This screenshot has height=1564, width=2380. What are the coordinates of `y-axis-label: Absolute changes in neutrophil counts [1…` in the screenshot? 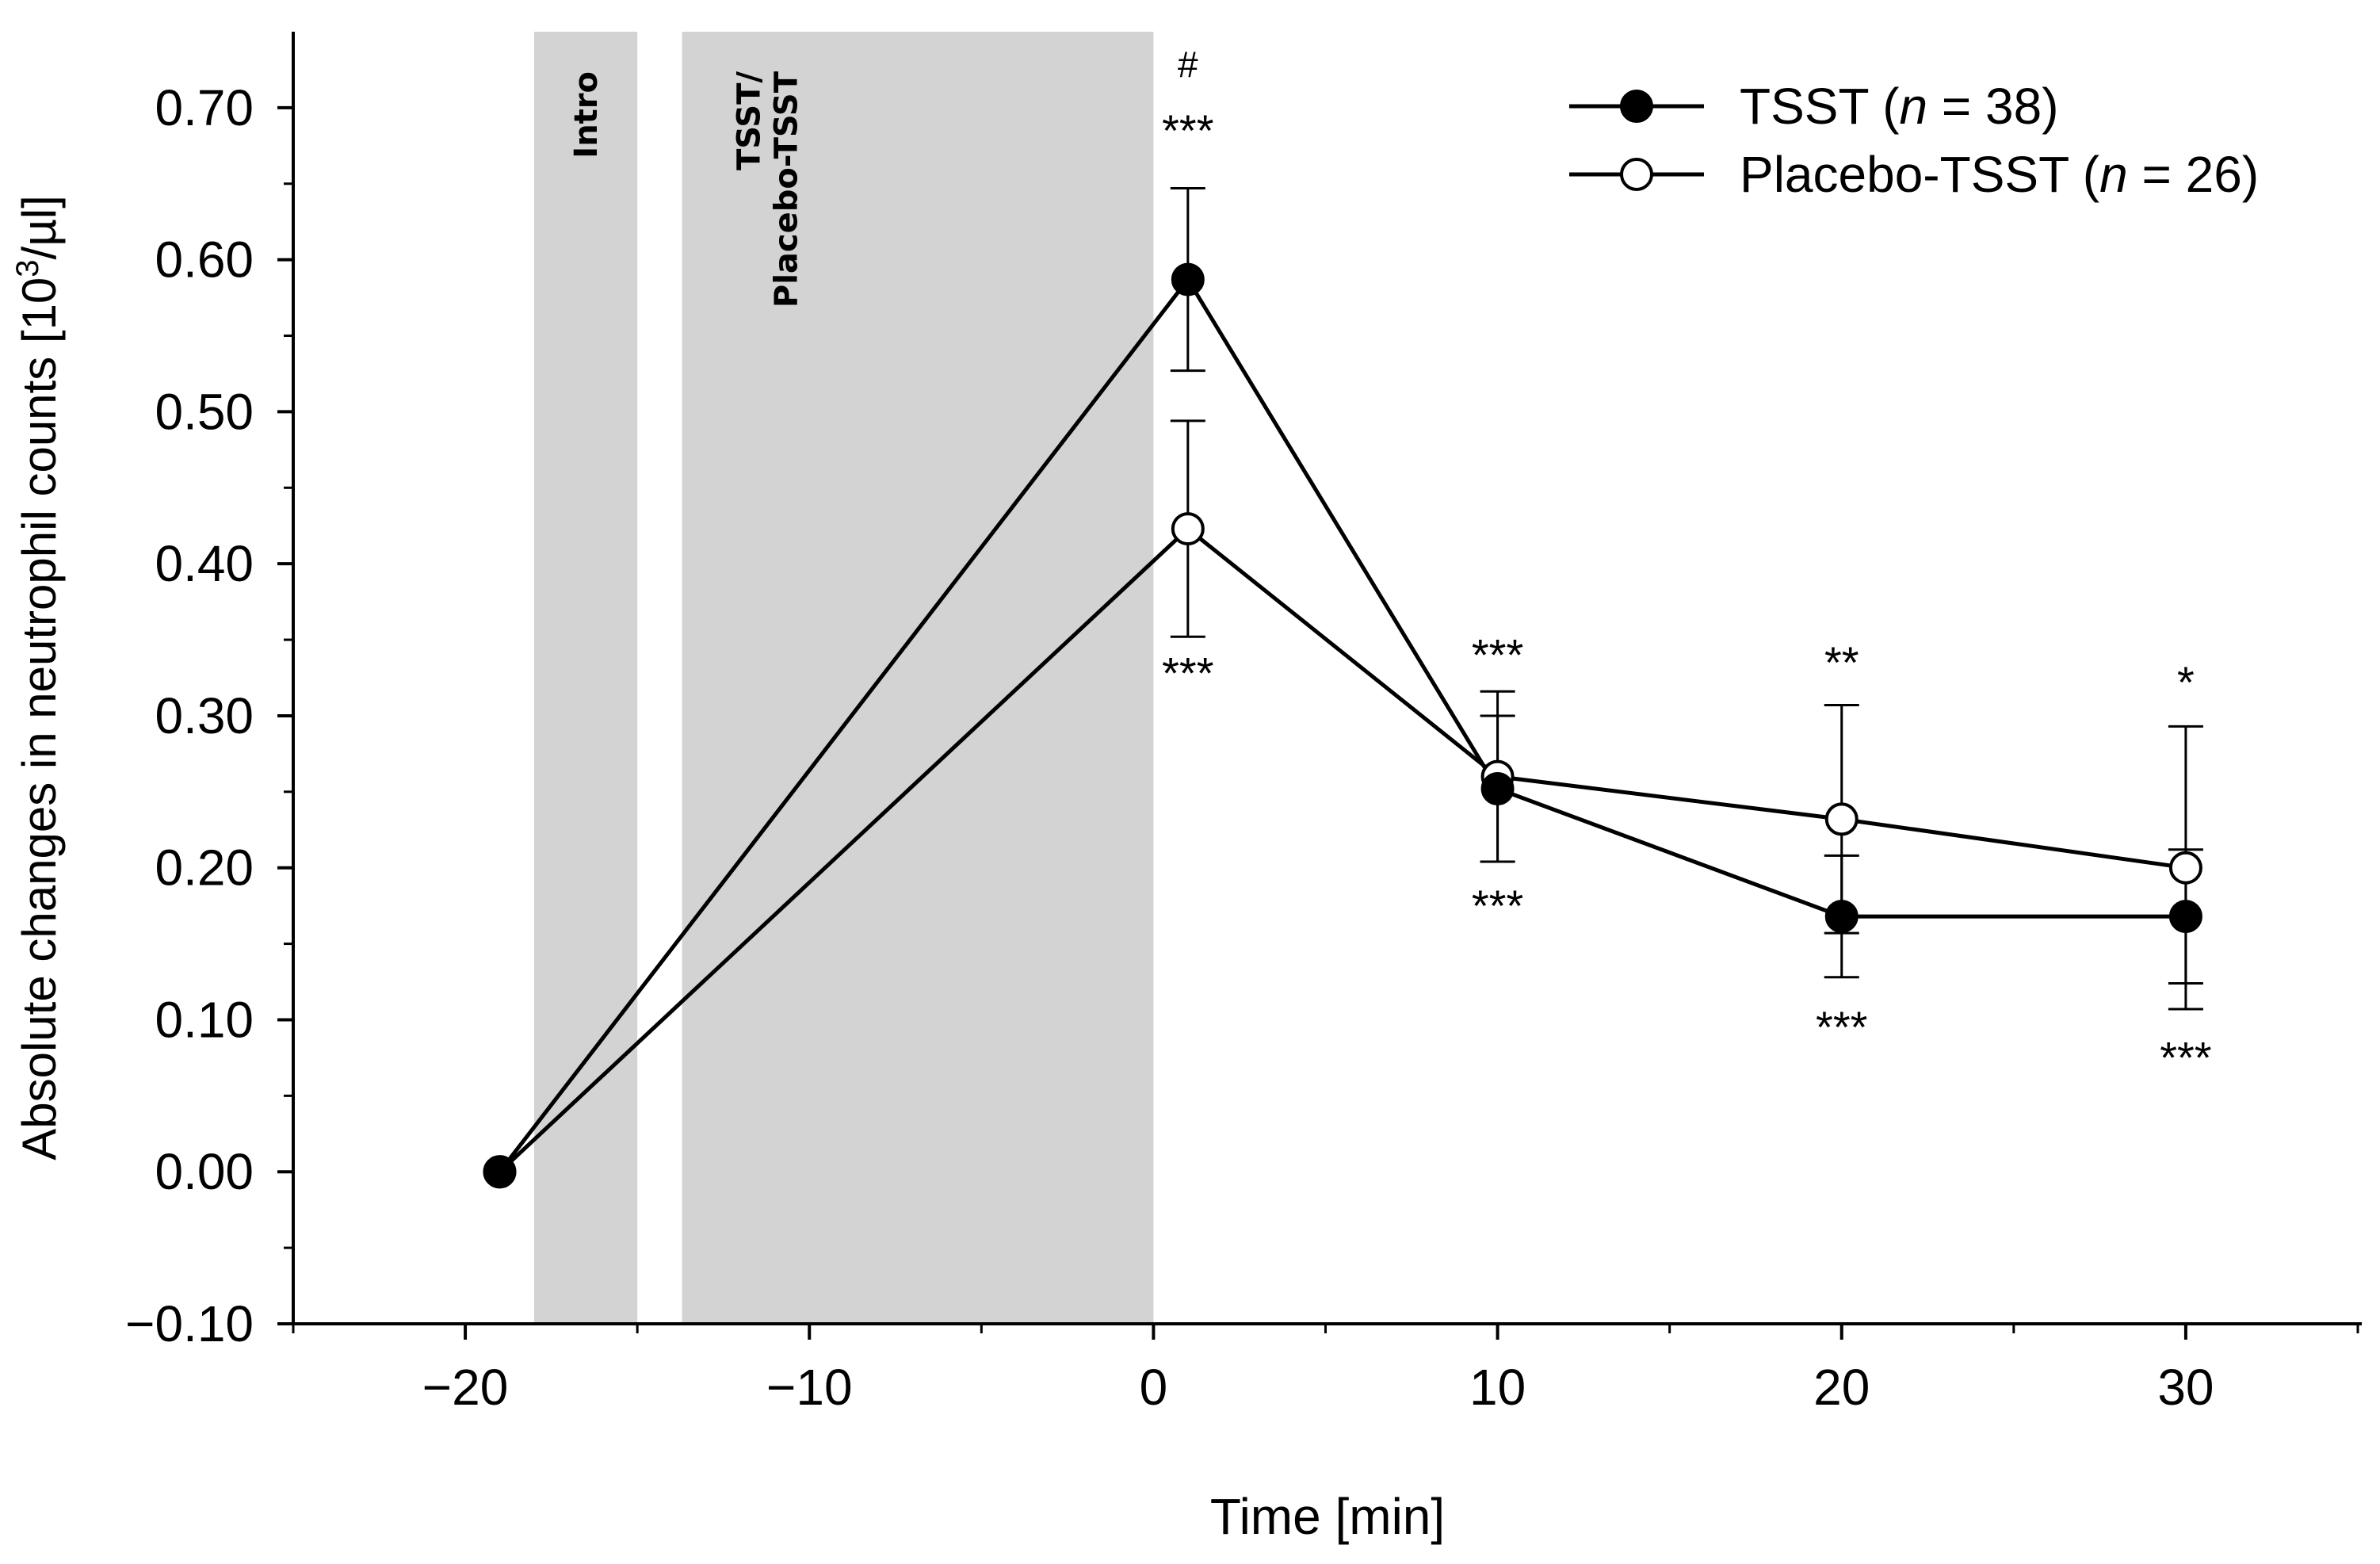 It's located at (38, 678).